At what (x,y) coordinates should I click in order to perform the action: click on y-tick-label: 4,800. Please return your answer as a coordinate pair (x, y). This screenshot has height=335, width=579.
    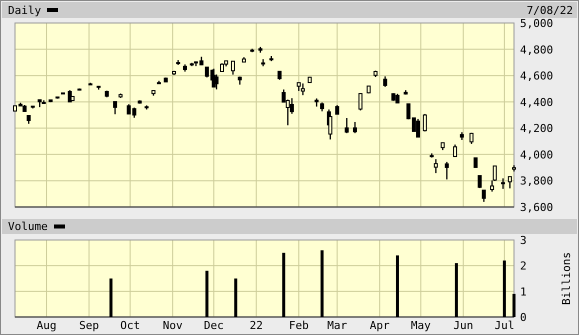
    Looking at the image, I should click on (537, 49).